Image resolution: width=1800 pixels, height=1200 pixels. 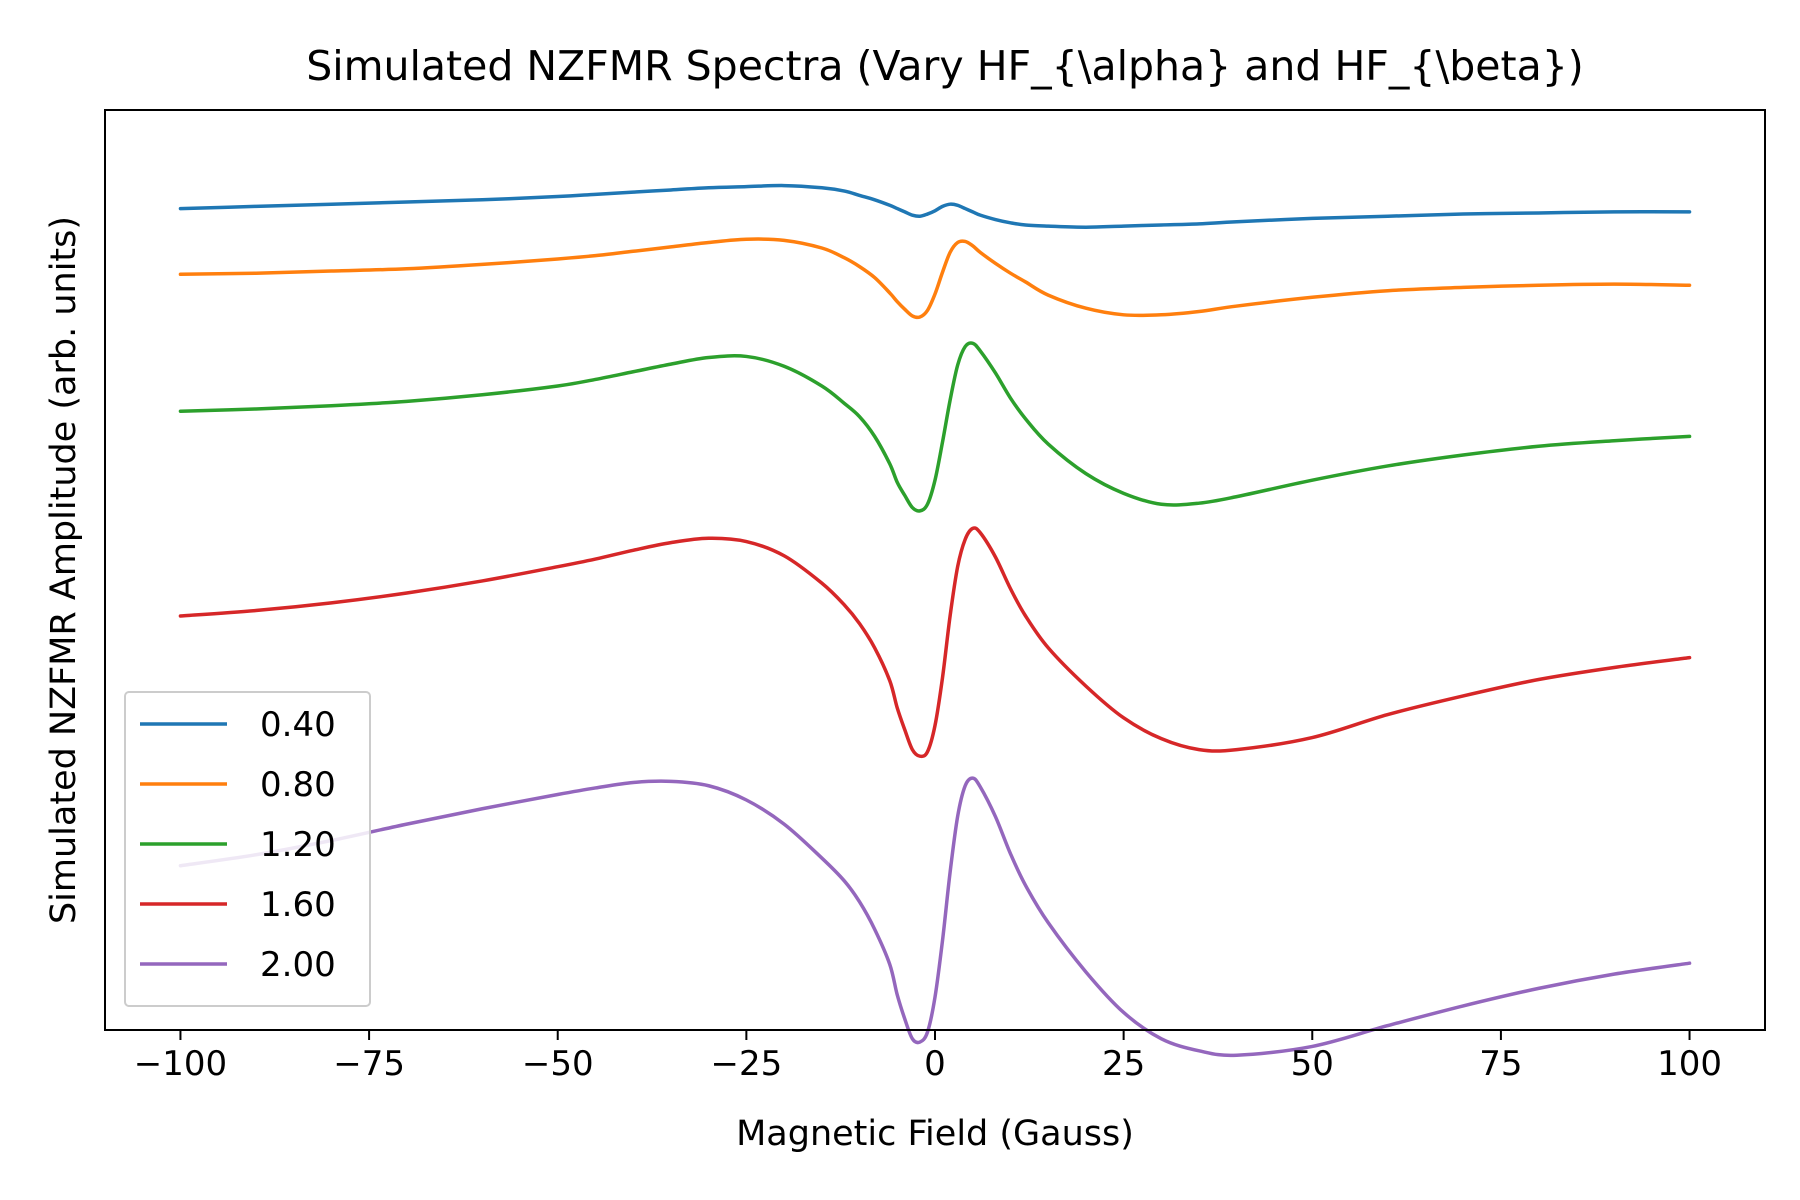 I want to click on legend-label: 1.60, so click(x=298, y=905).